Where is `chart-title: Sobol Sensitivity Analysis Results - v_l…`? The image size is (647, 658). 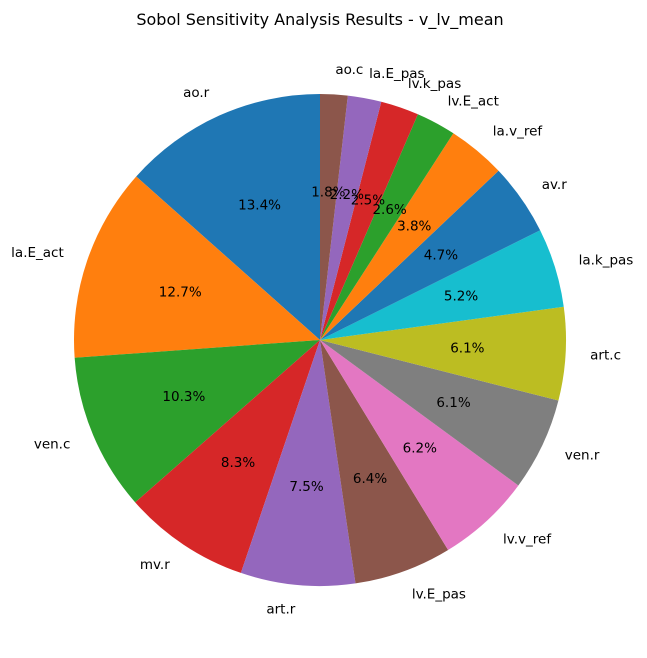 chart-title: Sobol Sensitivity Analysis Results - v_l… is located at coordinates (319, 20).